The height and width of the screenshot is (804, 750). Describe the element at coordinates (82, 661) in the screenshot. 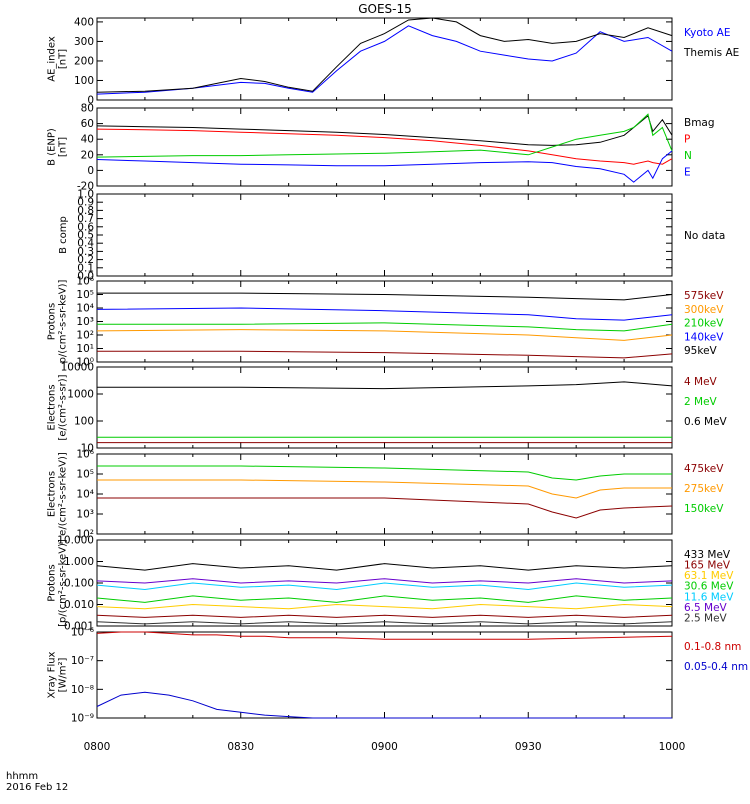

I see `y-tick-label: 10⁻⁷` at that location.